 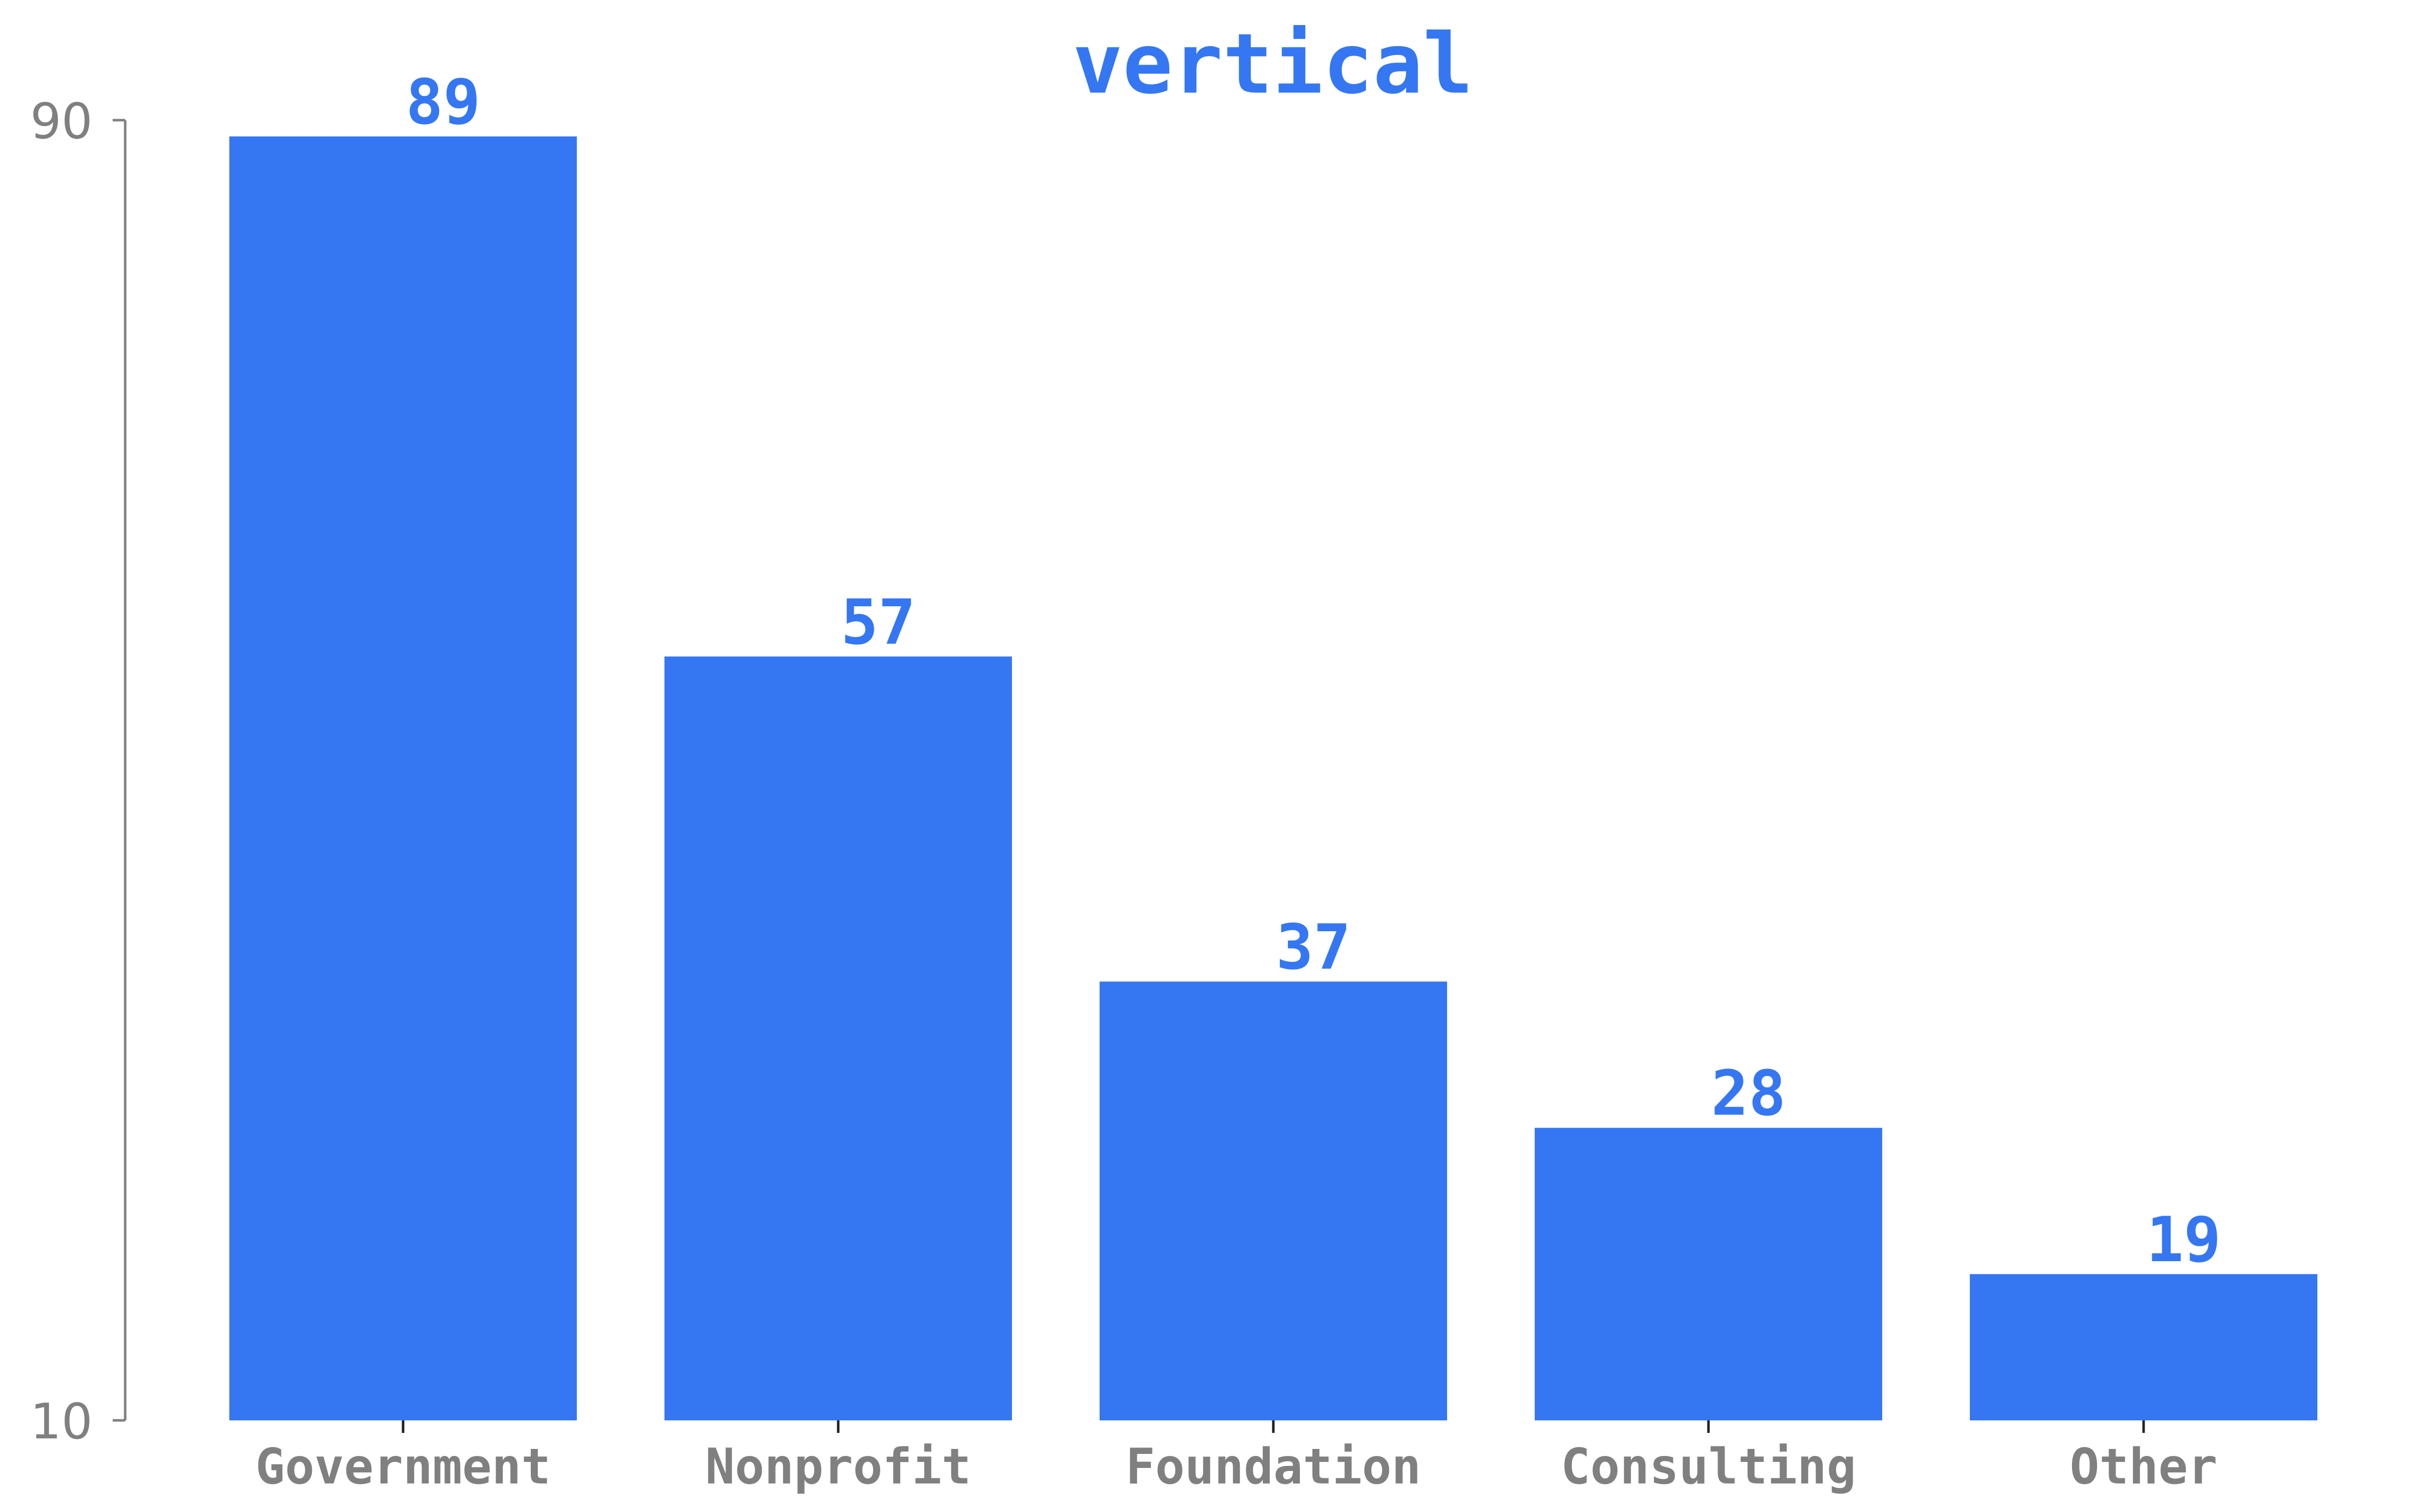 I want to click on y-tick-label: 10, so click(x=62, y=1422).